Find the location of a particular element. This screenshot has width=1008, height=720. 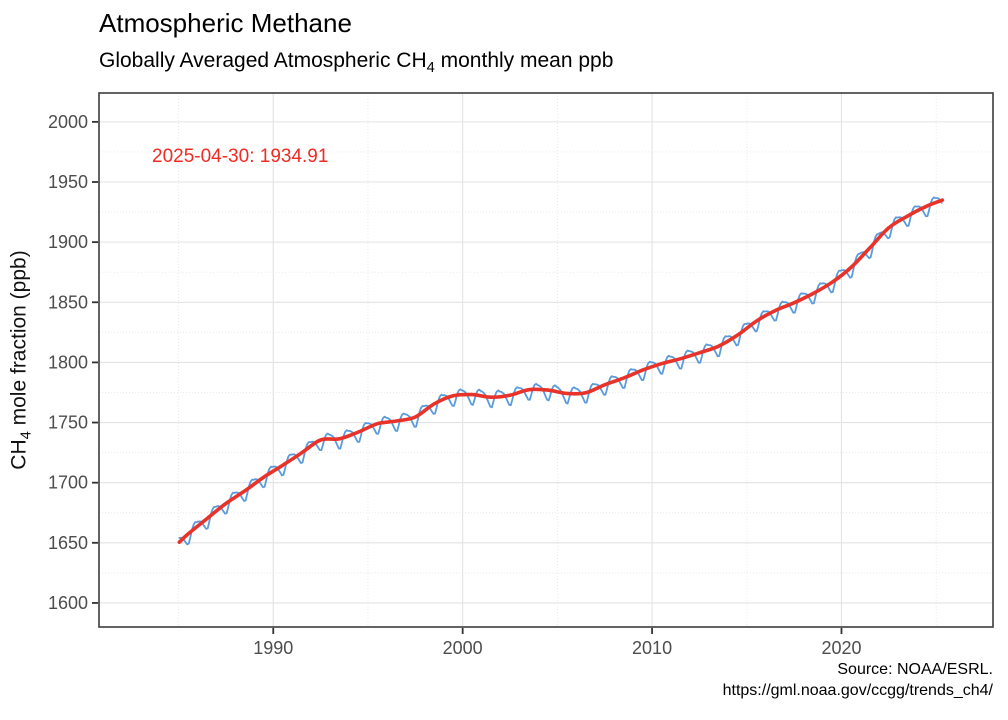

x-tick-label: 2000 is located at coordinates (463, 648).